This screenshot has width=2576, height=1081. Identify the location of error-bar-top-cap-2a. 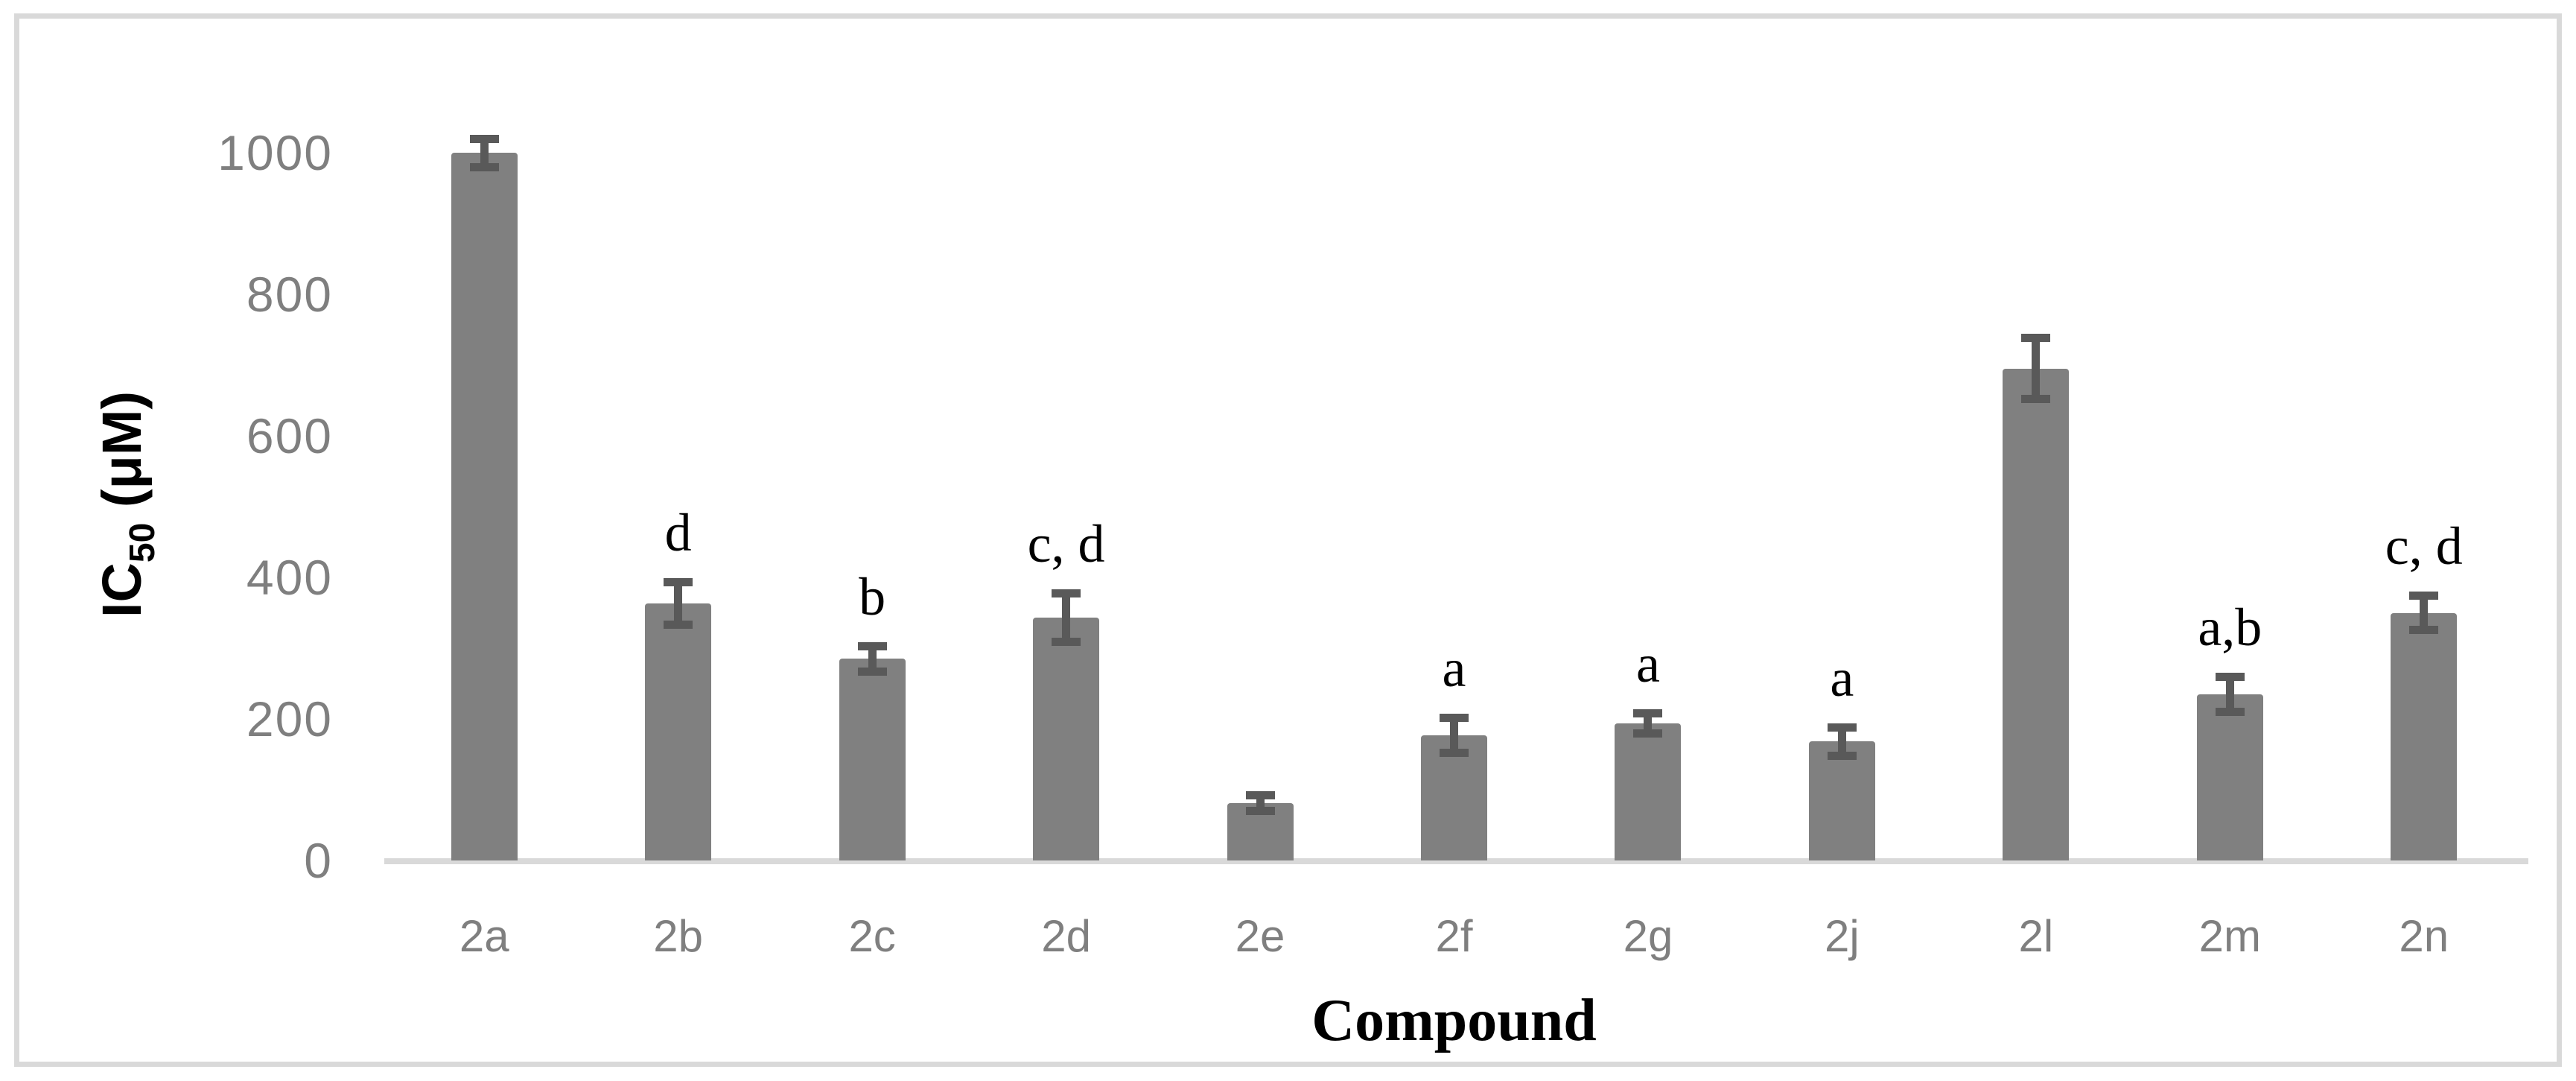
(484, 138).